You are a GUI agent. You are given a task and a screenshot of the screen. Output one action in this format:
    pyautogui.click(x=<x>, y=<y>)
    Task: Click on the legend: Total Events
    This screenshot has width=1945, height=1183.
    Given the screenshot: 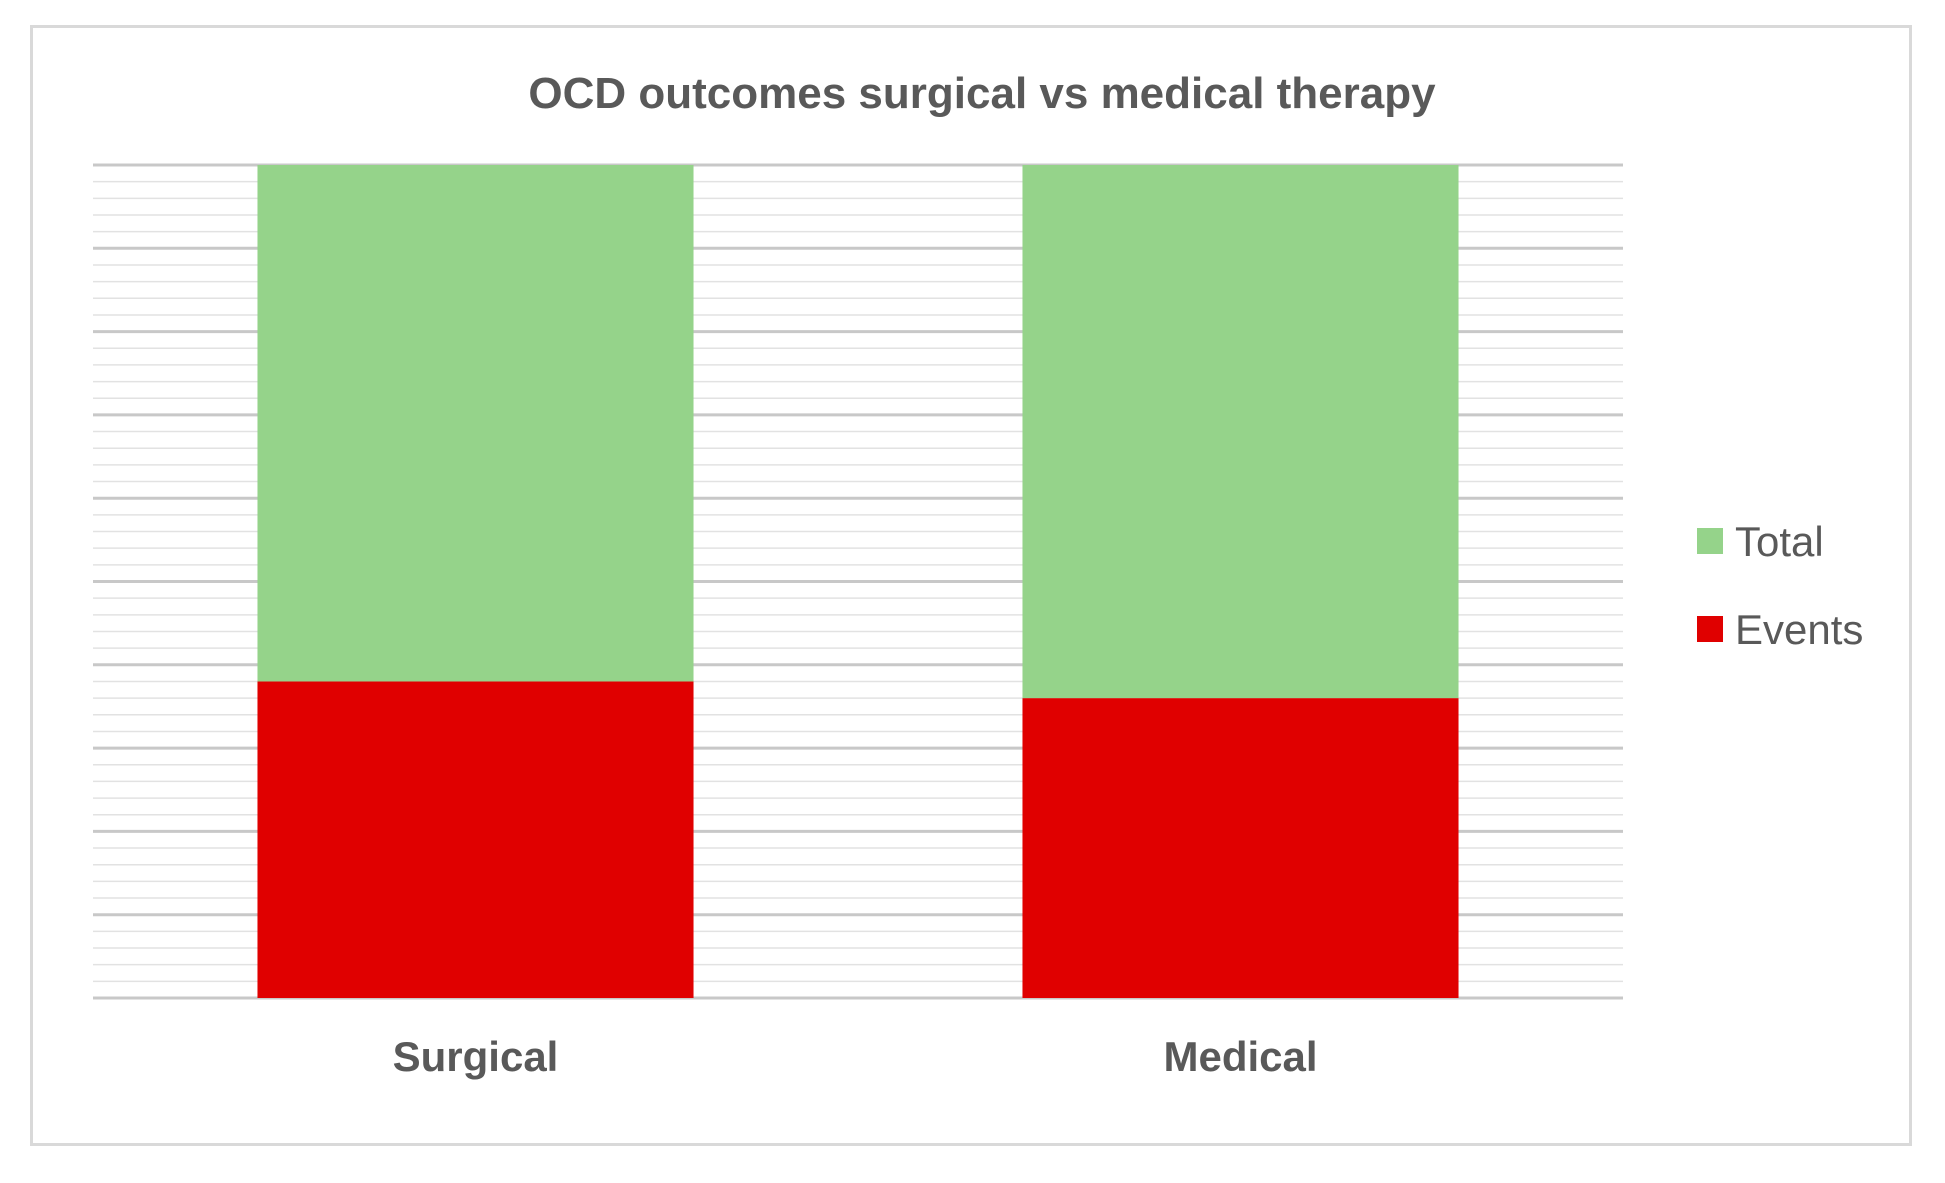 What is the action you would take?
    pyautogui.click(x=1780, y=585)
    